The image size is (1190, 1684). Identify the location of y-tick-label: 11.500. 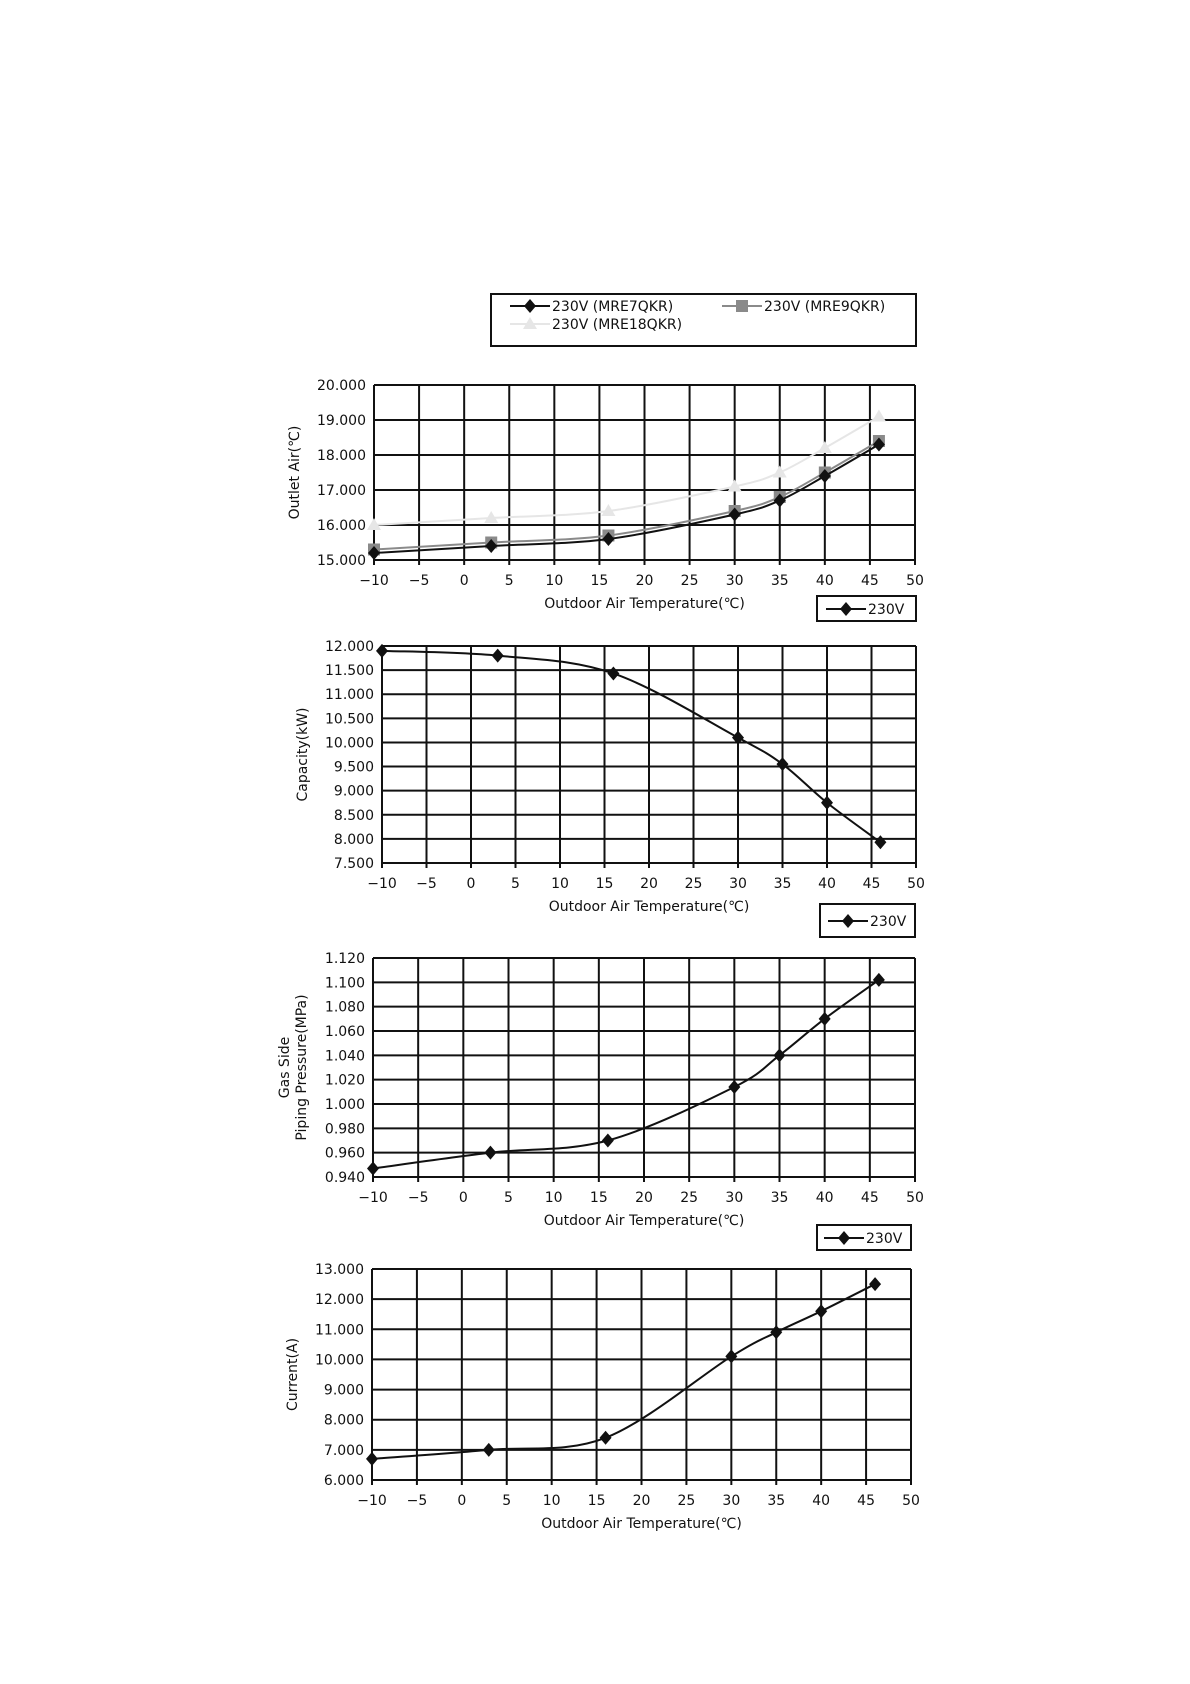
(349, 671).